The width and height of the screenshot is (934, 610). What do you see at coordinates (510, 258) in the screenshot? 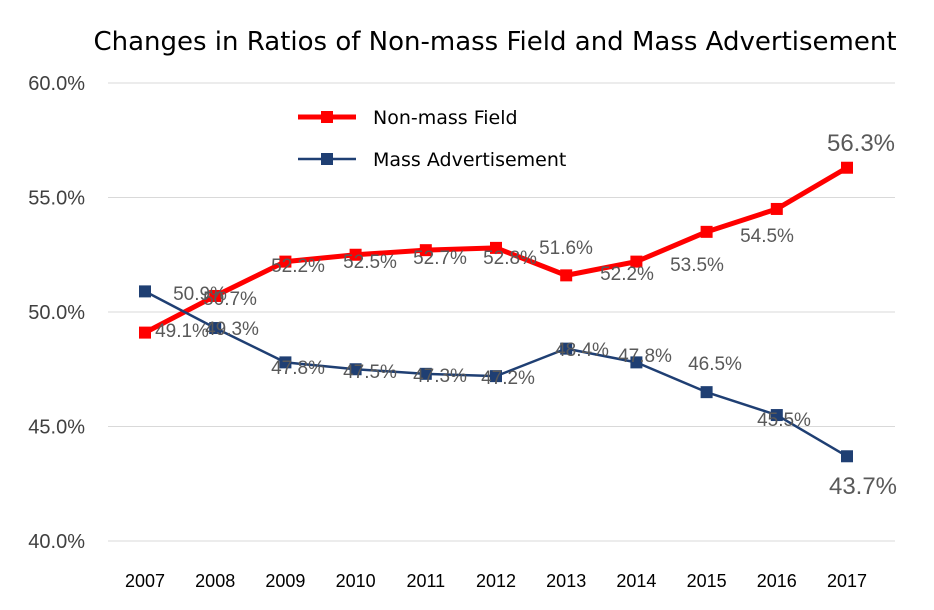
I see `data-label: 52.8%` at bounding box center [510, 258].